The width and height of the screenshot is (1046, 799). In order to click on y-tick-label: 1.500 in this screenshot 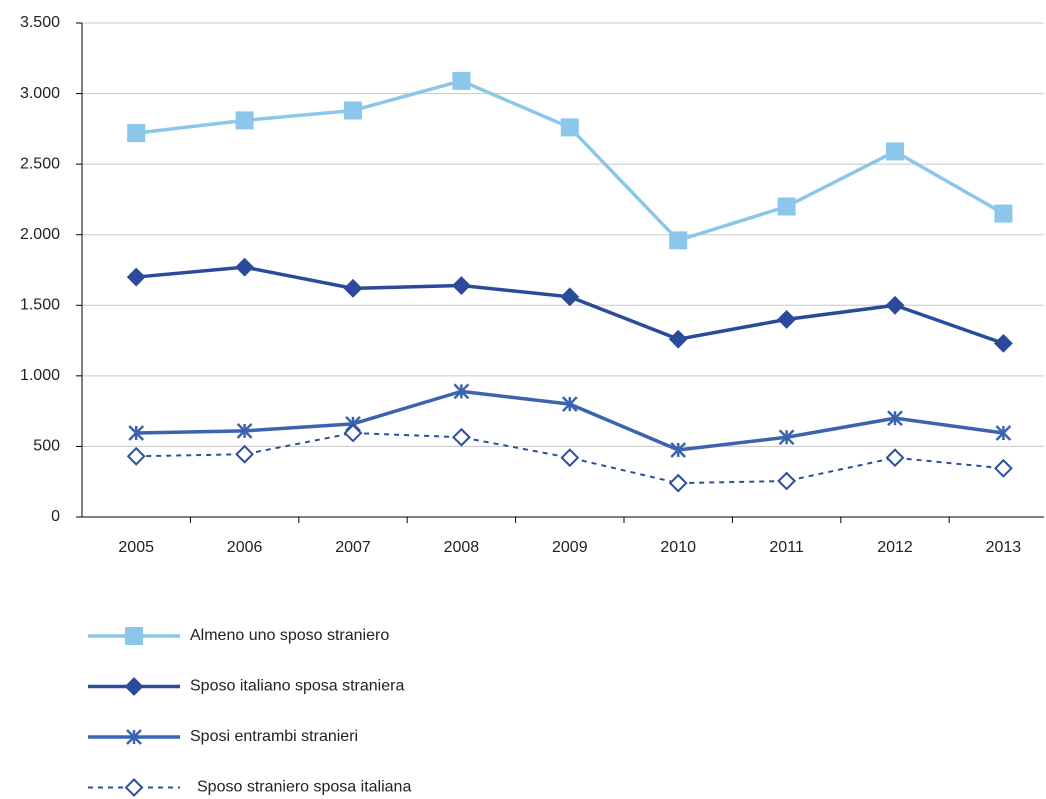, I will do `click(40, 305)`.